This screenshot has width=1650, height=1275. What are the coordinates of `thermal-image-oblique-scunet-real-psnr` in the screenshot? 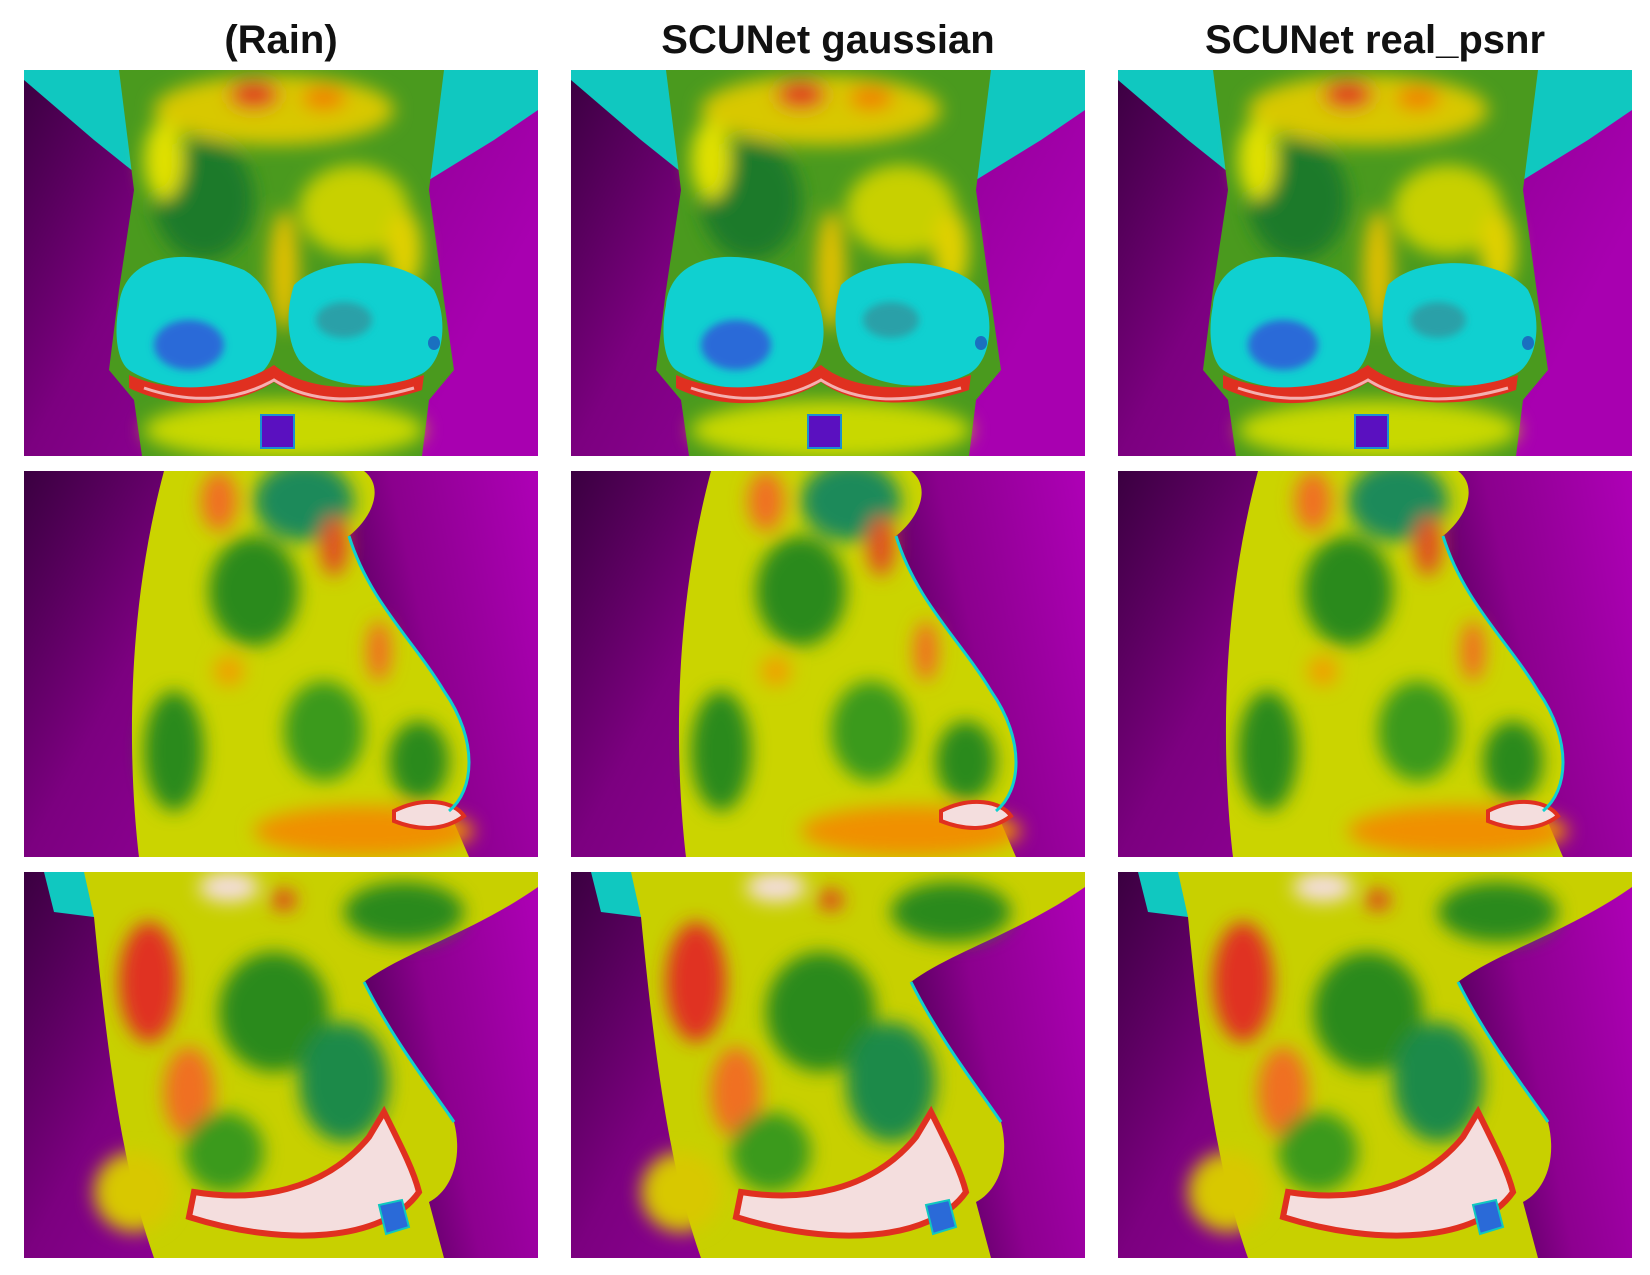 It's located at (1375, 1065).